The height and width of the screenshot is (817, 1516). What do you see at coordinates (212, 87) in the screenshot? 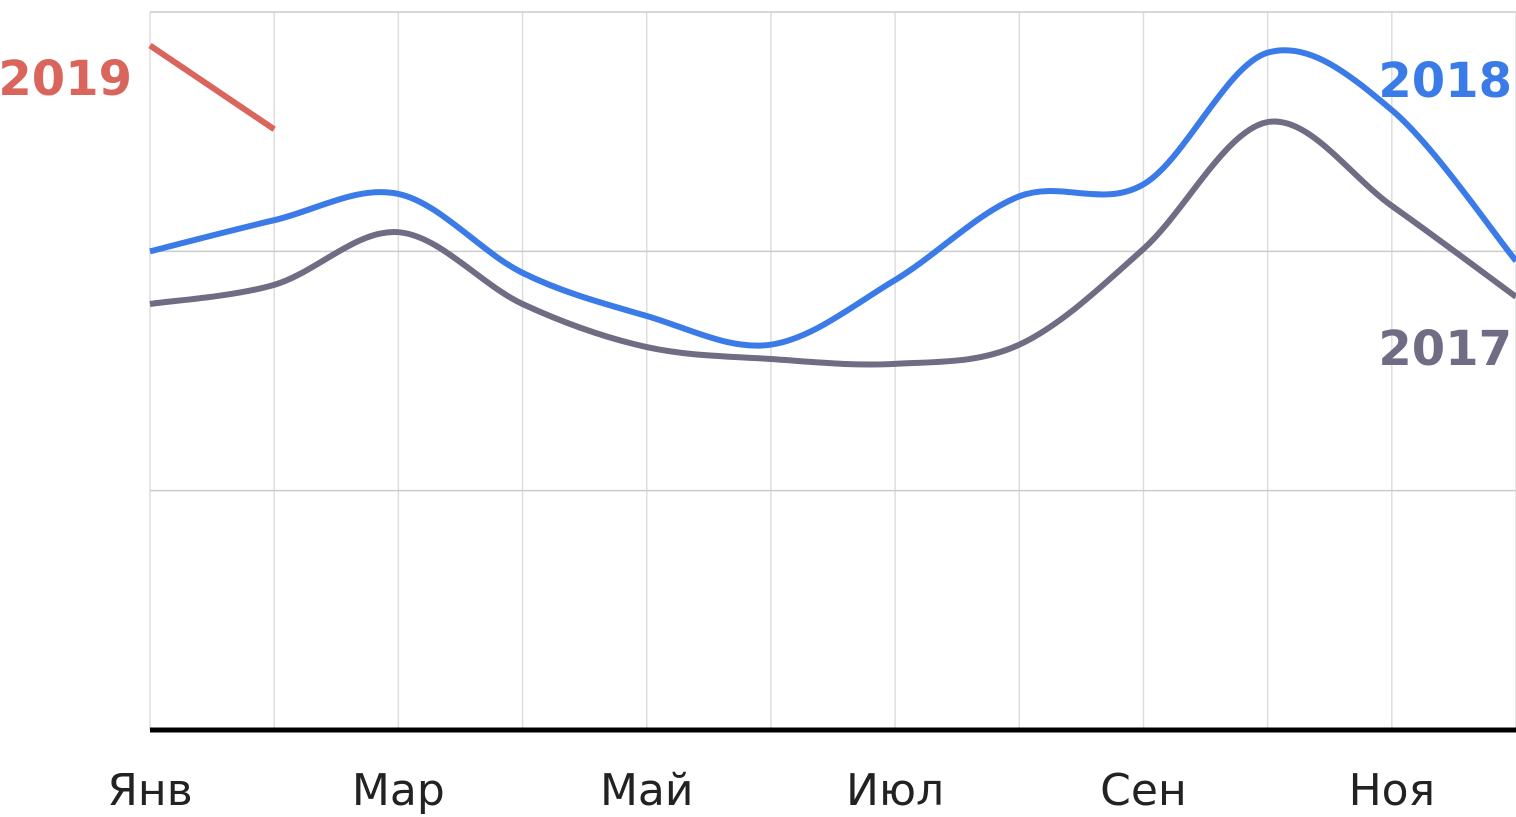
I see `line` at bounding box center [212, 87].